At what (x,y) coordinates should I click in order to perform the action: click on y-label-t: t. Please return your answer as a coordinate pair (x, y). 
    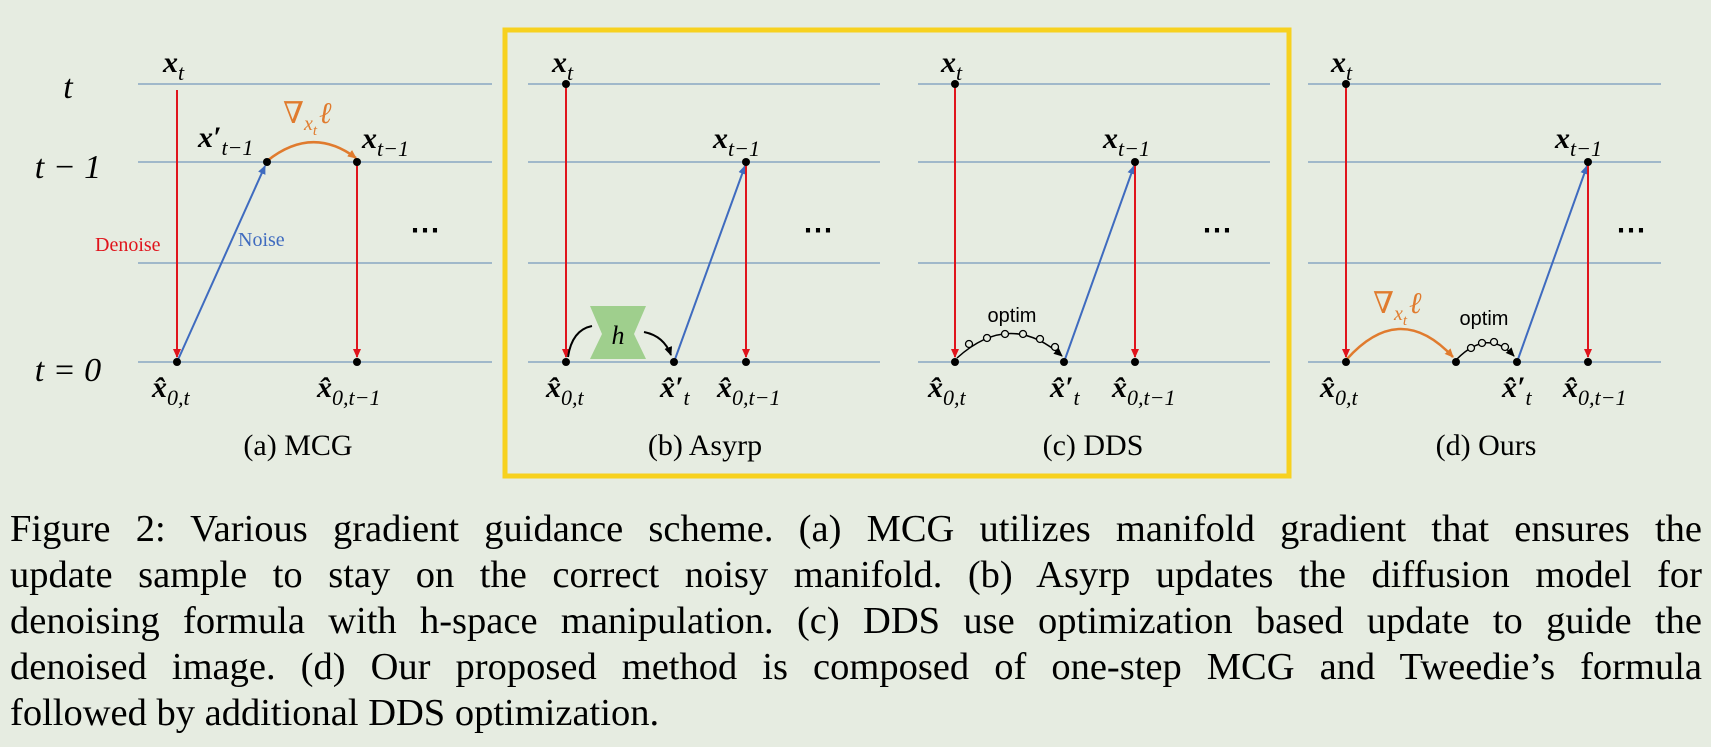
    Looking at the image, I should click on (68, 87).